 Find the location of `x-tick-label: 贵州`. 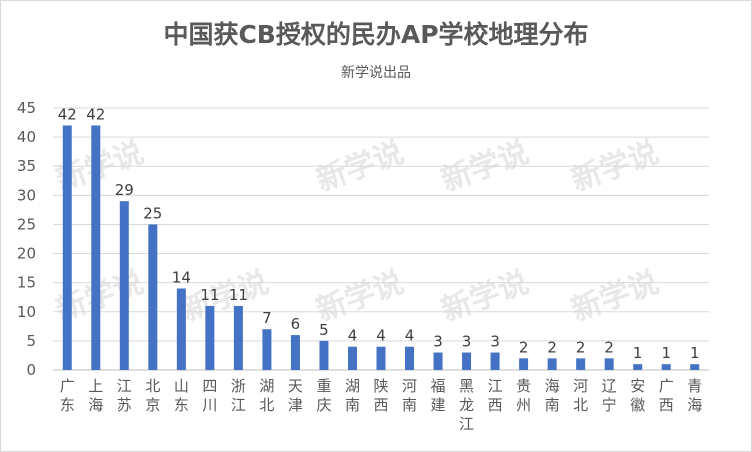

x-tick-label: 贵州 is located at coordinates (523, 395).